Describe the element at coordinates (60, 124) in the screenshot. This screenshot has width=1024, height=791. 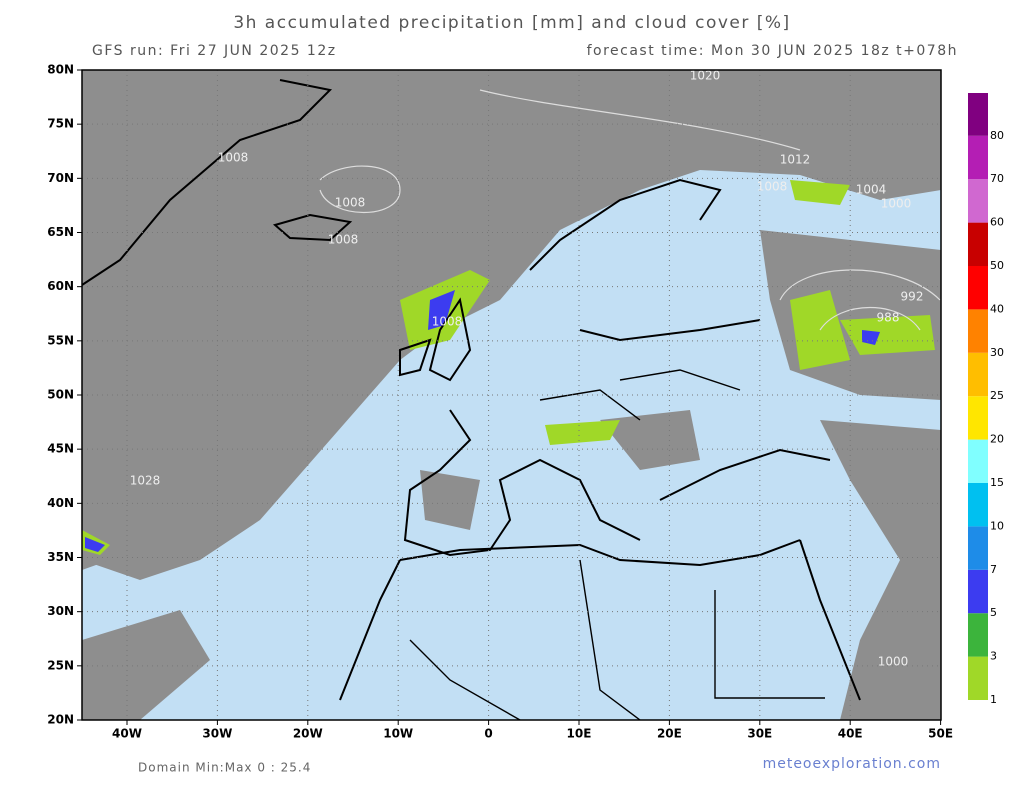
I see `lat-label: 75N` at that location.